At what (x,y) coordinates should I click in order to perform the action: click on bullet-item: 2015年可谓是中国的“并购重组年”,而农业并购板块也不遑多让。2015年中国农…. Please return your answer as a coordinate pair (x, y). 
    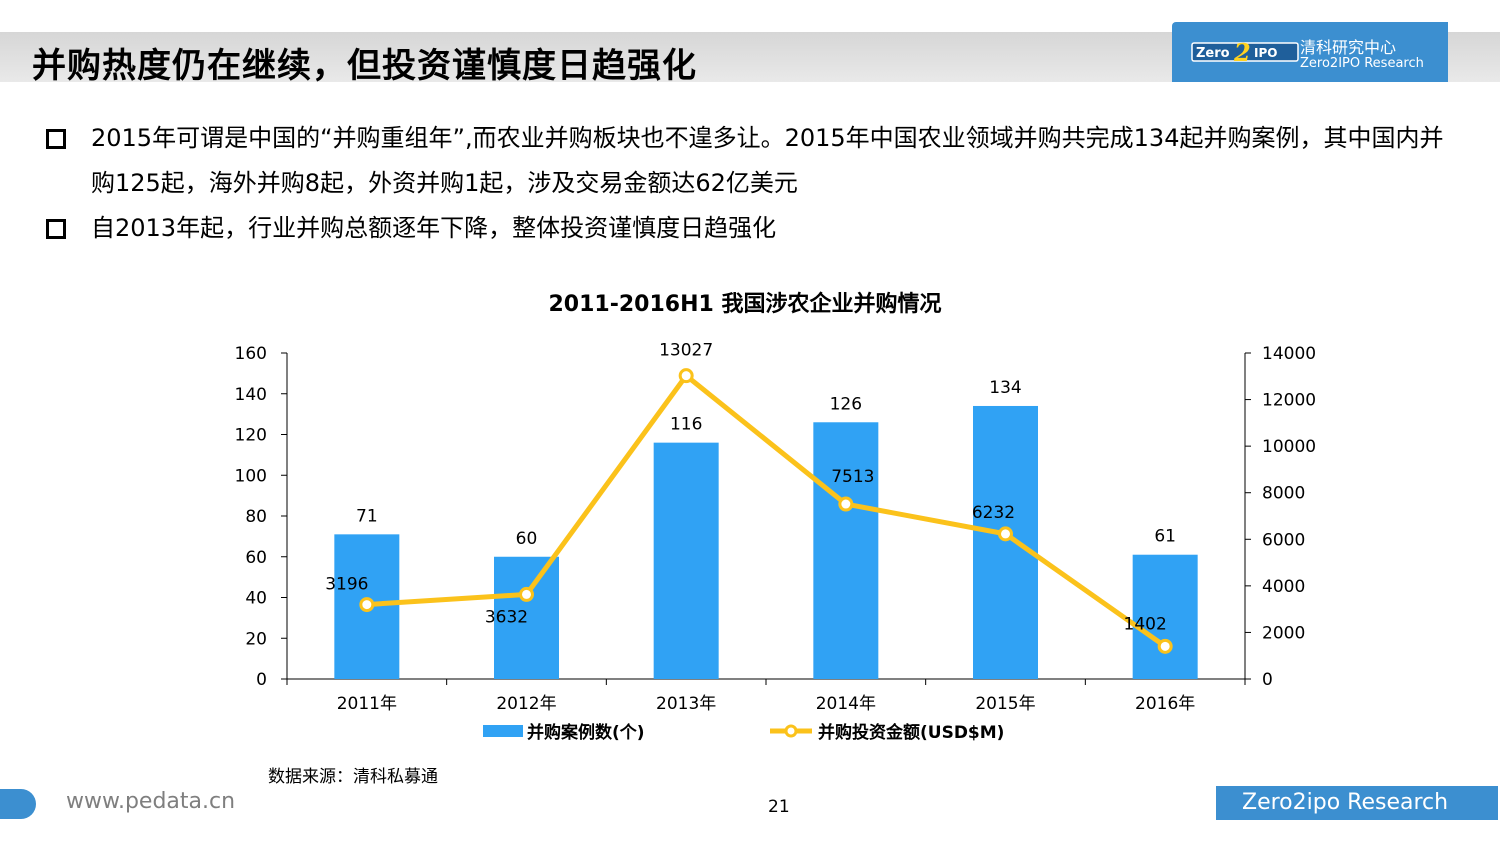
    Looking at the image, I should click on (755, 161).